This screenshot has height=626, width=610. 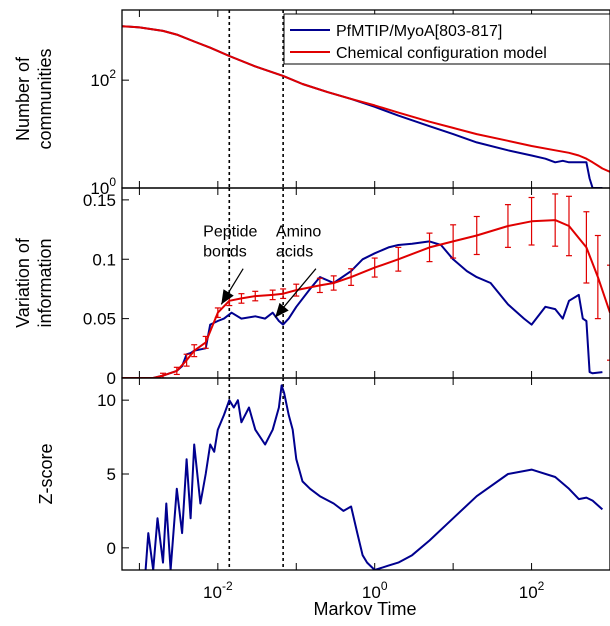 What do you see at coordinates (298, 232) in the screenshot?
I see `annotation-line: Amino` at bounding box center [298, 232].